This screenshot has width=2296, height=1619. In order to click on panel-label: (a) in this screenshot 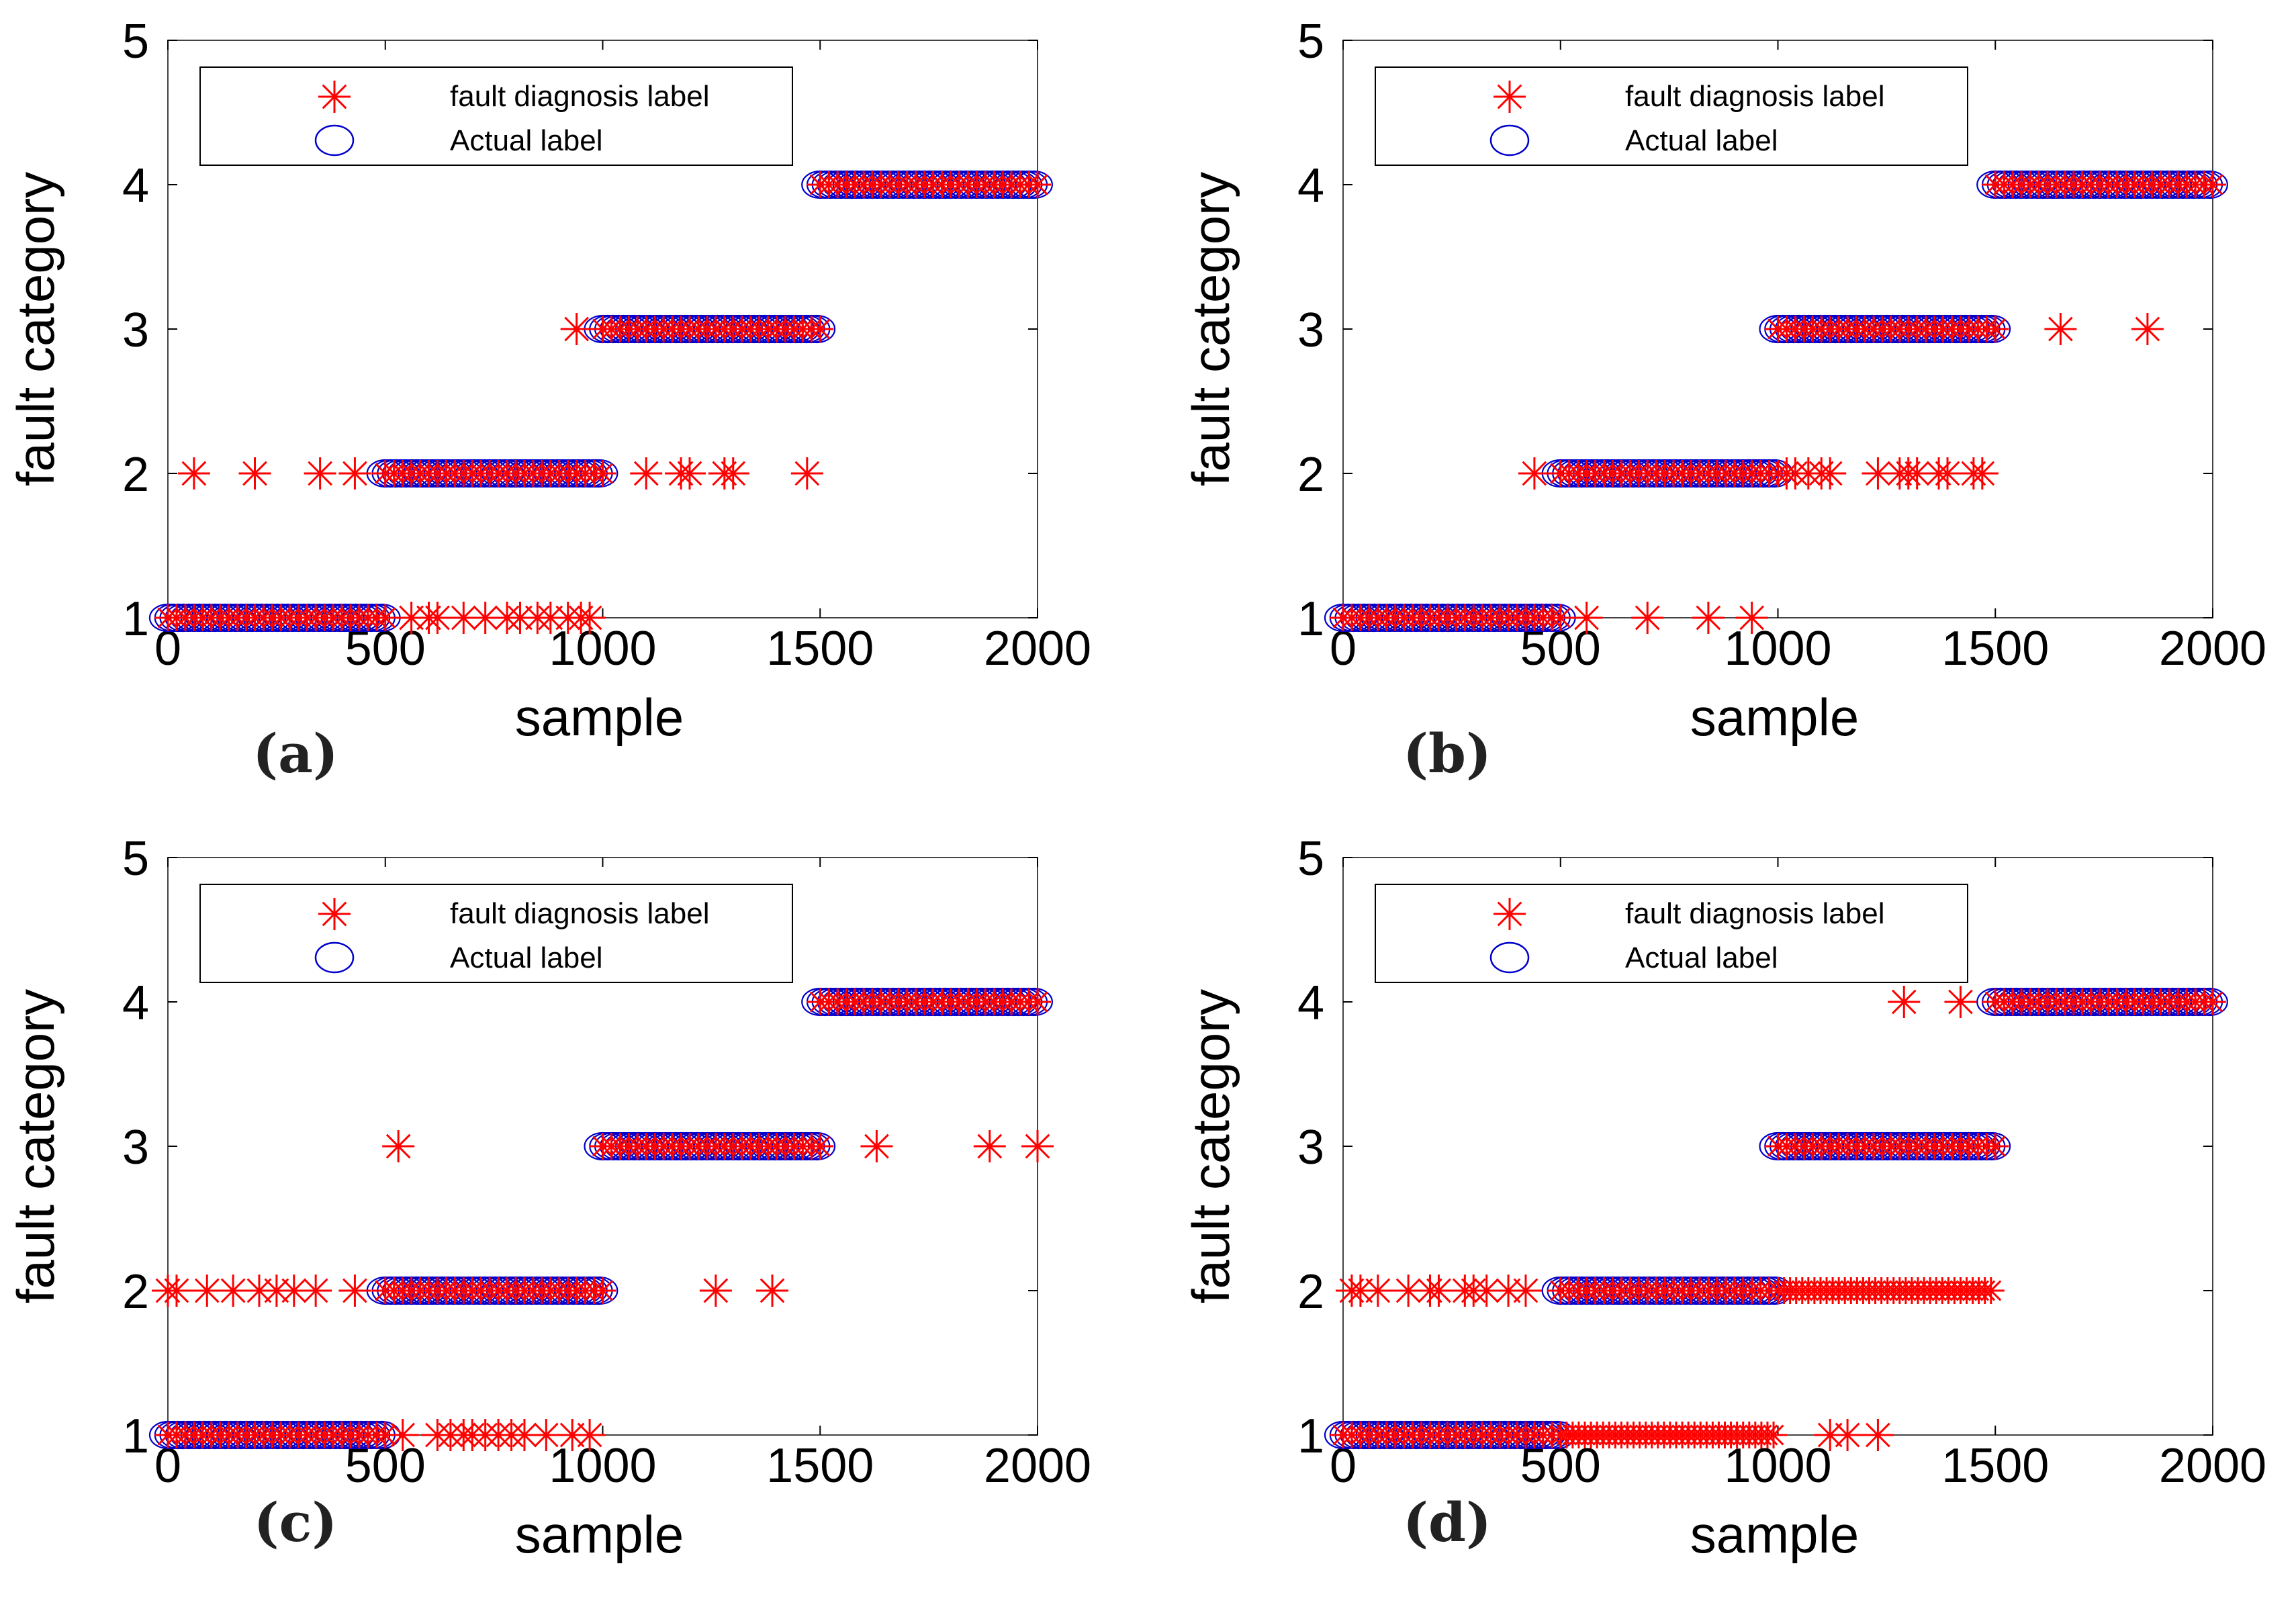, I will do `click(295, 754)`.